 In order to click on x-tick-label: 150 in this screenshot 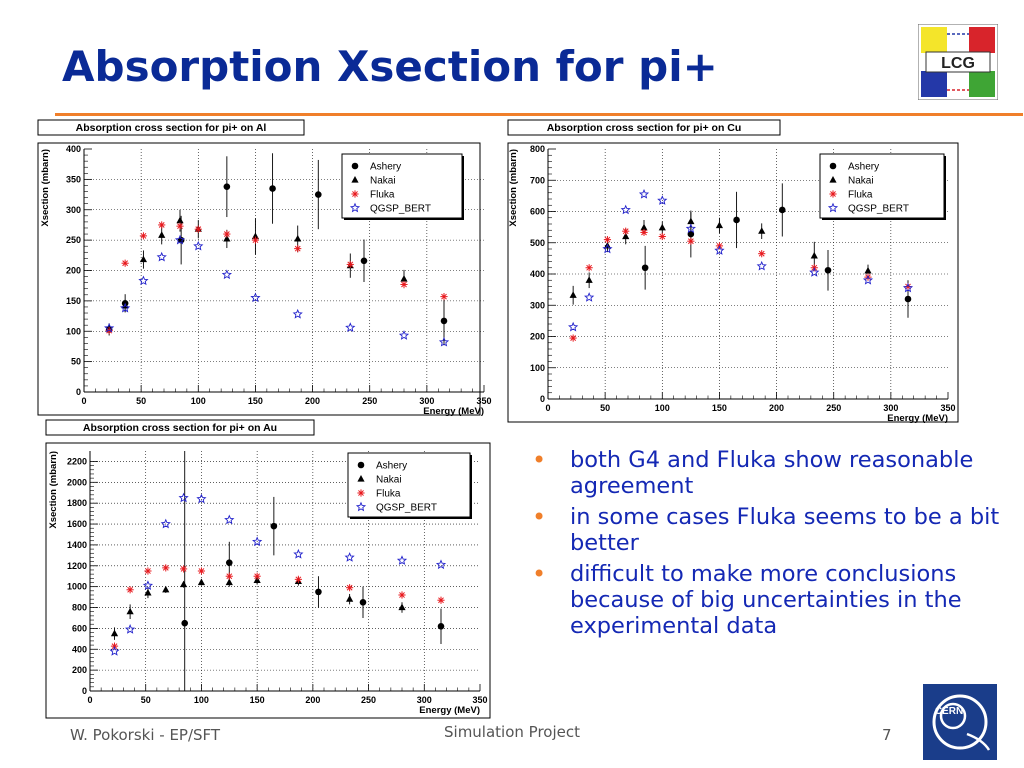, I will do `click(255, 401)`.